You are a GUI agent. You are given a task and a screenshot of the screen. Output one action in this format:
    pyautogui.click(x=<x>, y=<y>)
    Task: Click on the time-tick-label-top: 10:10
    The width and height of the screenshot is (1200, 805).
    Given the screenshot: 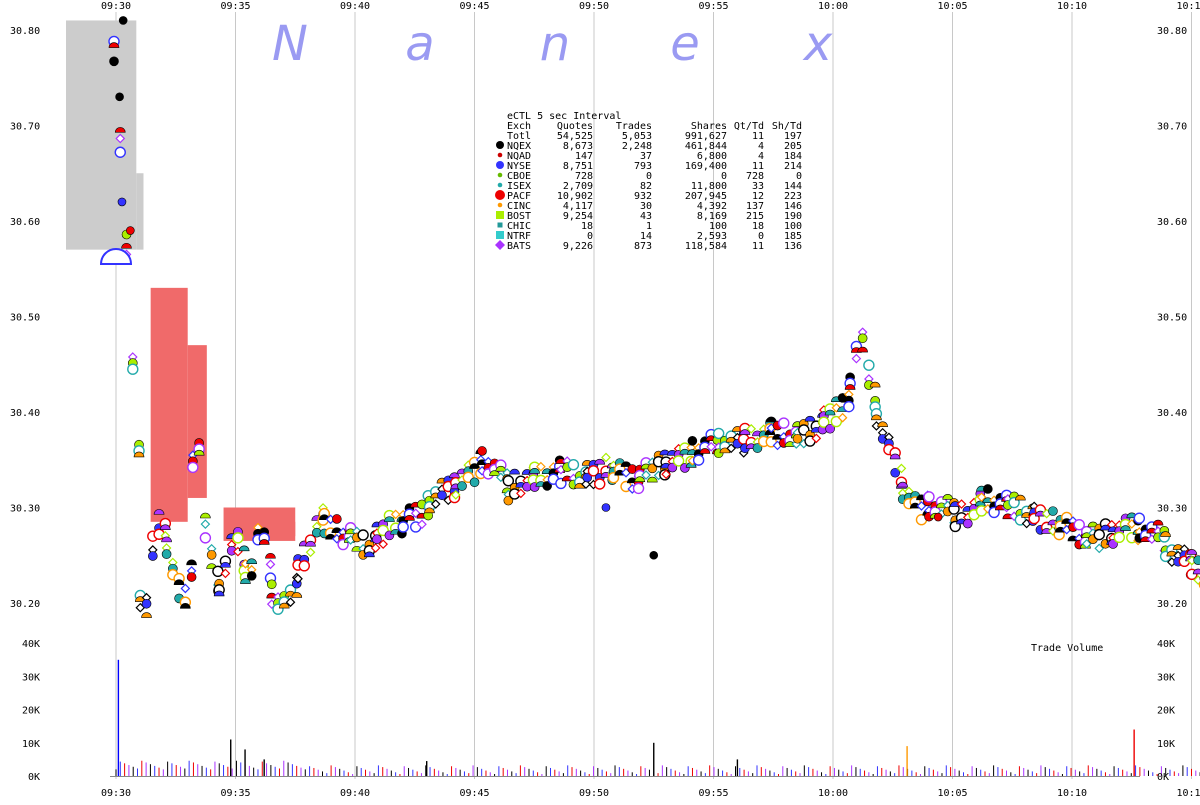 What is the action you would take?
    pyautogui.click(x=1072, y=6)
    